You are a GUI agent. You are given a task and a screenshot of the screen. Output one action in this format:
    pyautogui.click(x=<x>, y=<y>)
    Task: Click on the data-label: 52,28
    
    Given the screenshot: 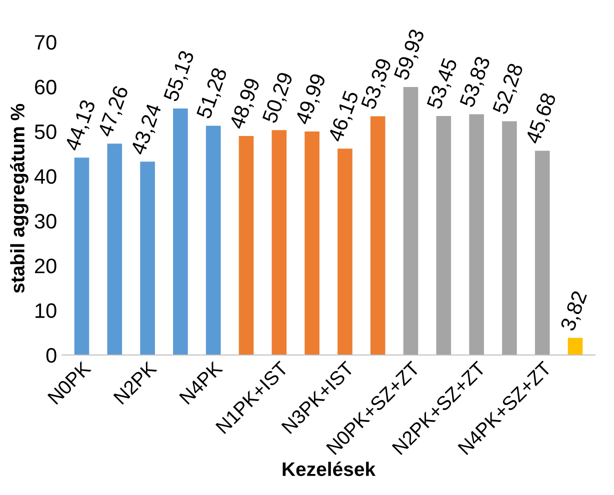 What is the action you would take?
    pyautogui.click(x=509, y=89)
    